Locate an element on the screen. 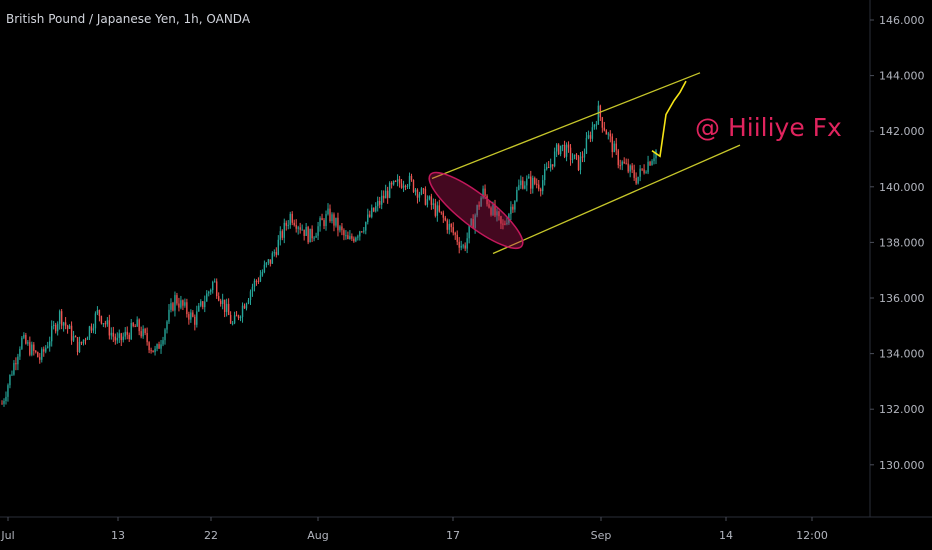 This screenshot has width=932, height=550. y-tick-label: 136.000 is located at coordinates (902, 298).